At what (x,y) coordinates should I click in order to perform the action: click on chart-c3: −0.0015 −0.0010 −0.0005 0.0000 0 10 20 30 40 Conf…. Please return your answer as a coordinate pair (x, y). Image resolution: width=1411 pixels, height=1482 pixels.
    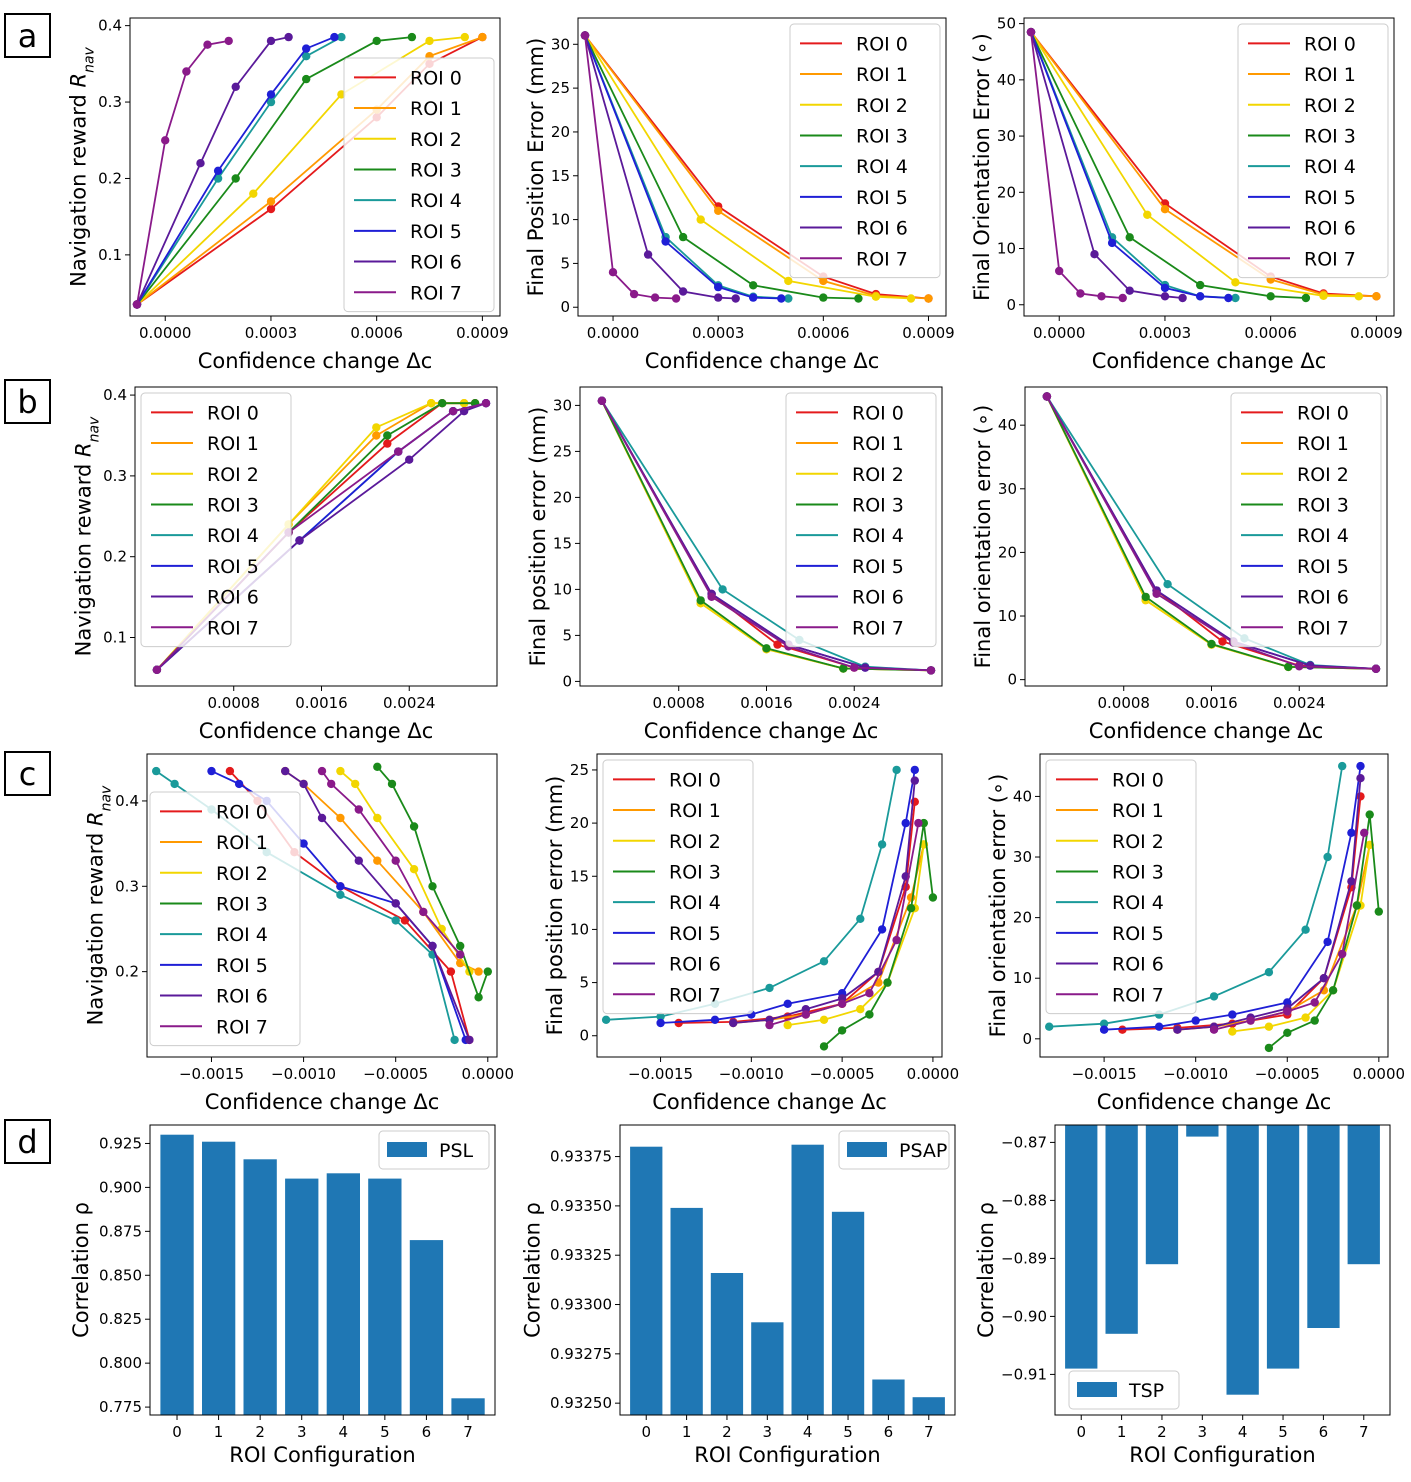
    Looking at the image, I should click on (1195, 933).